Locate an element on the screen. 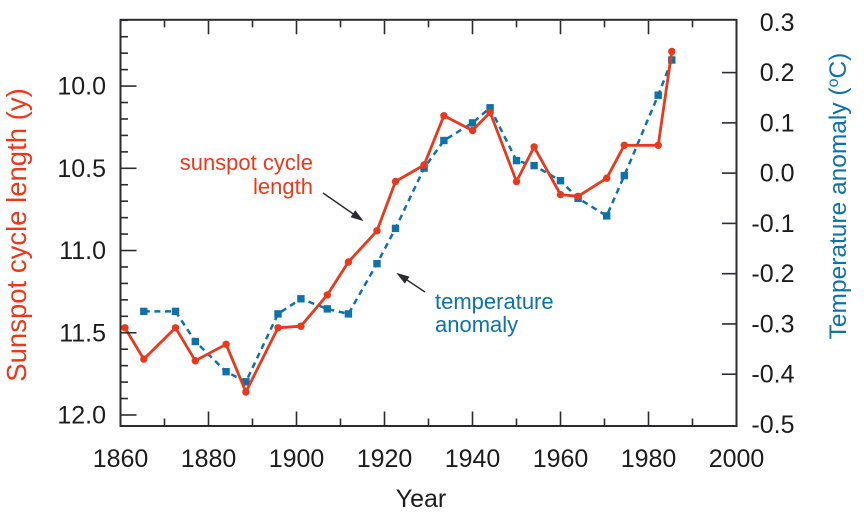 The image size is (864, 519). right-tick-label: 0.1 is located at coordinates (777, 123).